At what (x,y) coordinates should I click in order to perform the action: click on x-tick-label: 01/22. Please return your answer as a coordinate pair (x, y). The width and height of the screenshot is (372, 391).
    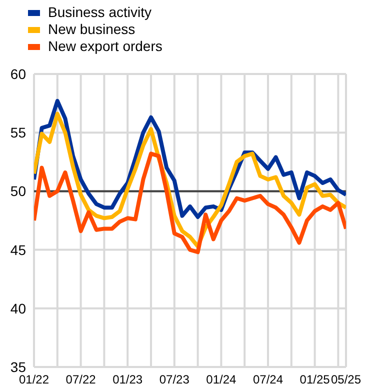
    Looking at the image, I should click on (34, 379).